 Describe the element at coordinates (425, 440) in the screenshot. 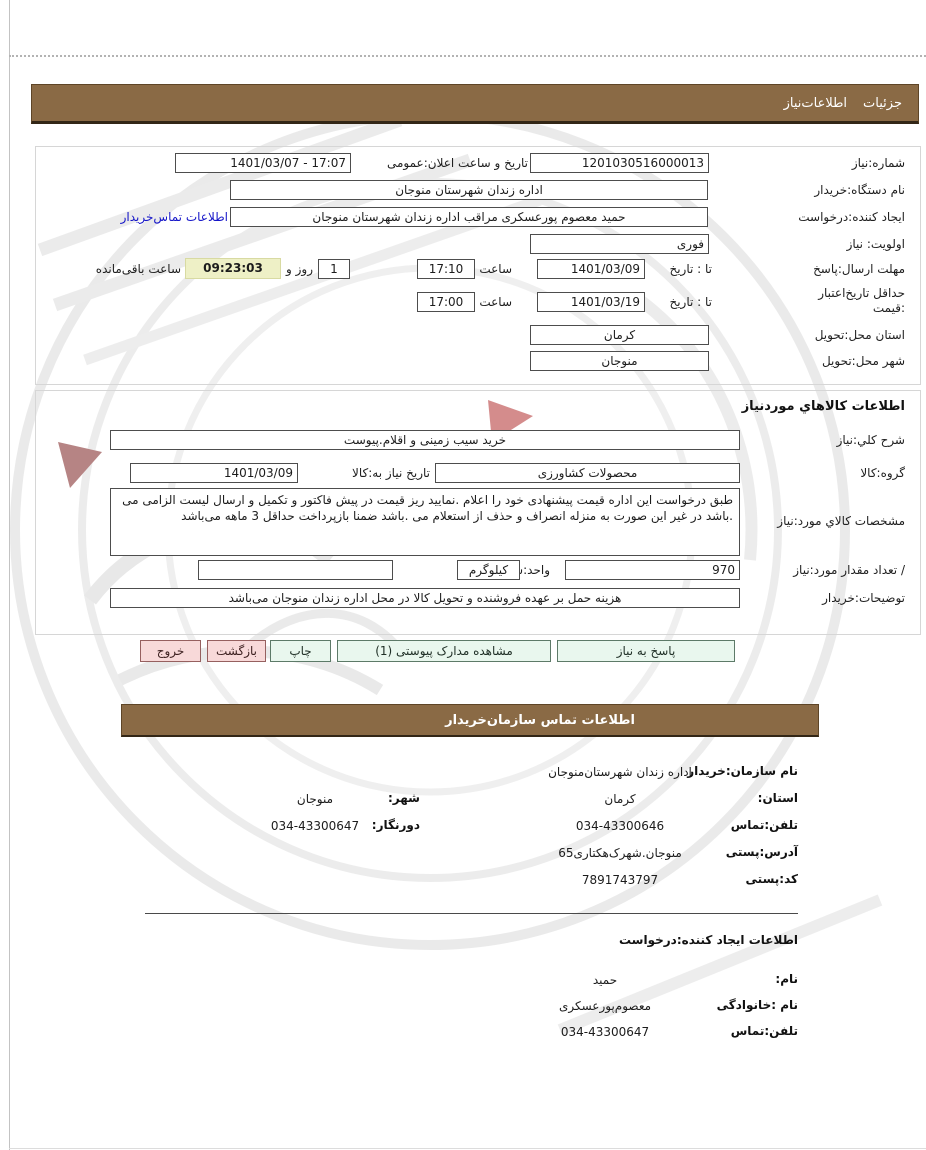

I see `need-description-field: خرید سیب زمینی و اقلام.پیوست` at that location.